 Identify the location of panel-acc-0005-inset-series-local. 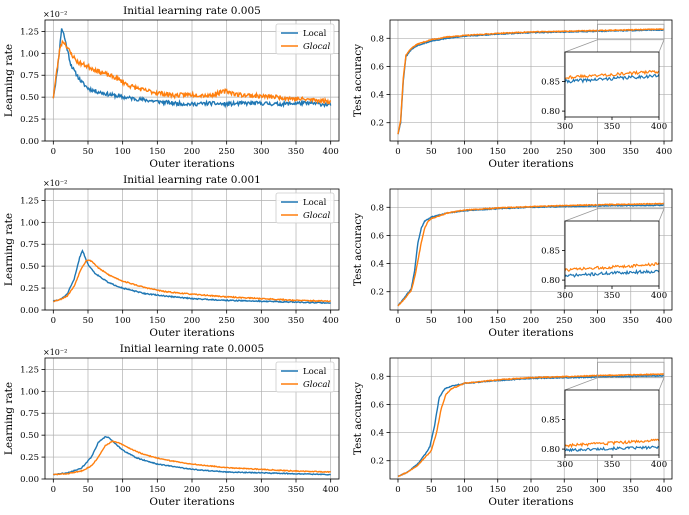
(612, 78).